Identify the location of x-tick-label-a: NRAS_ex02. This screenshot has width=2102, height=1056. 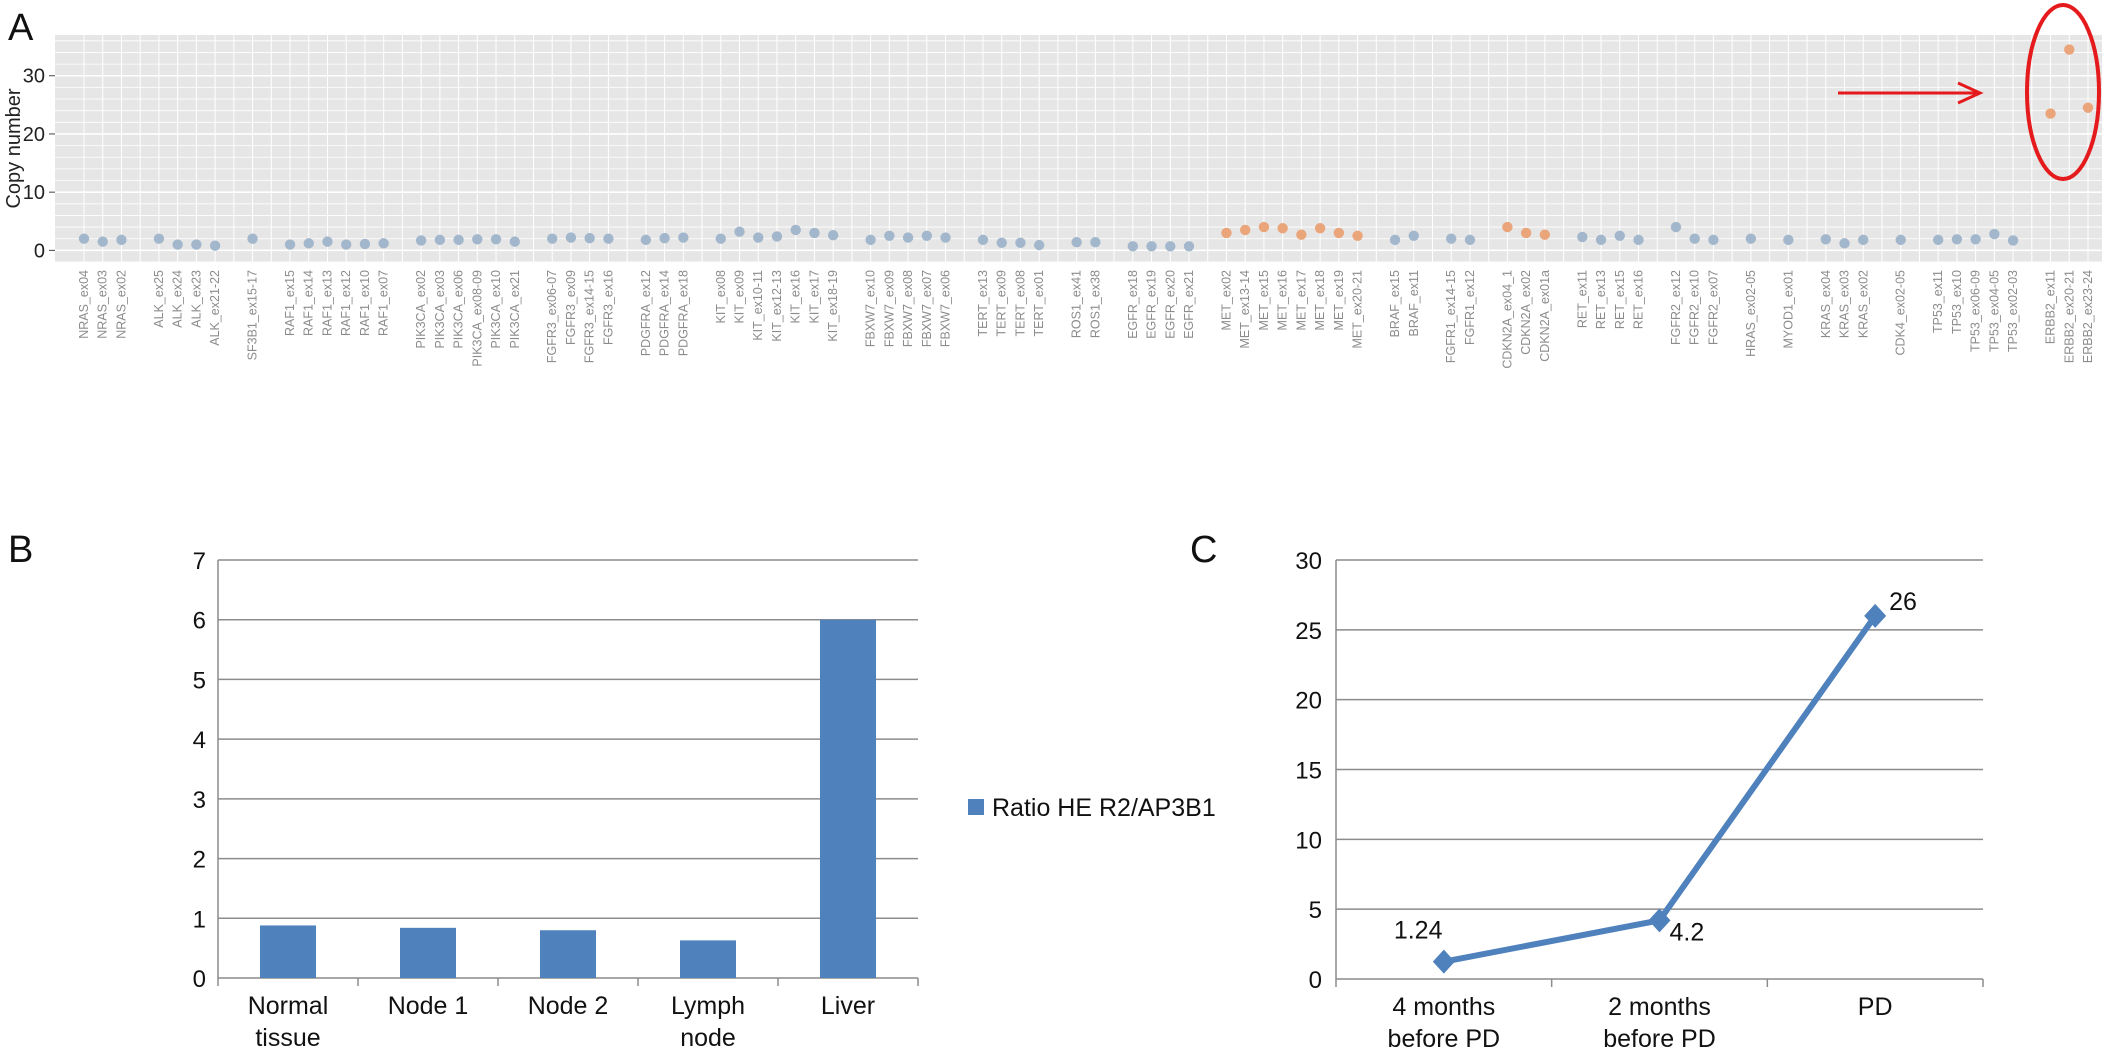
(121, 304).